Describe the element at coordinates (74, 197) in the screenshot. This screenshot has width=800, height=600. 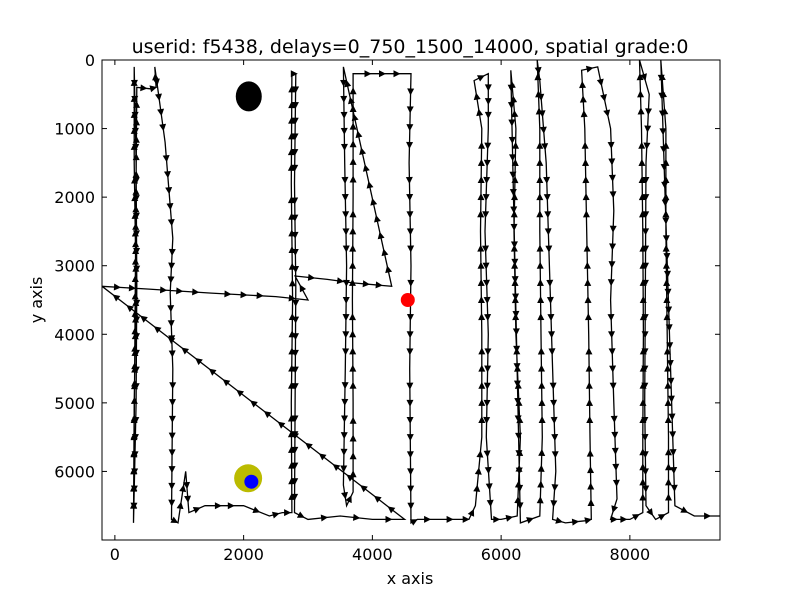
I see `y-tick-label: 2000` at that location.